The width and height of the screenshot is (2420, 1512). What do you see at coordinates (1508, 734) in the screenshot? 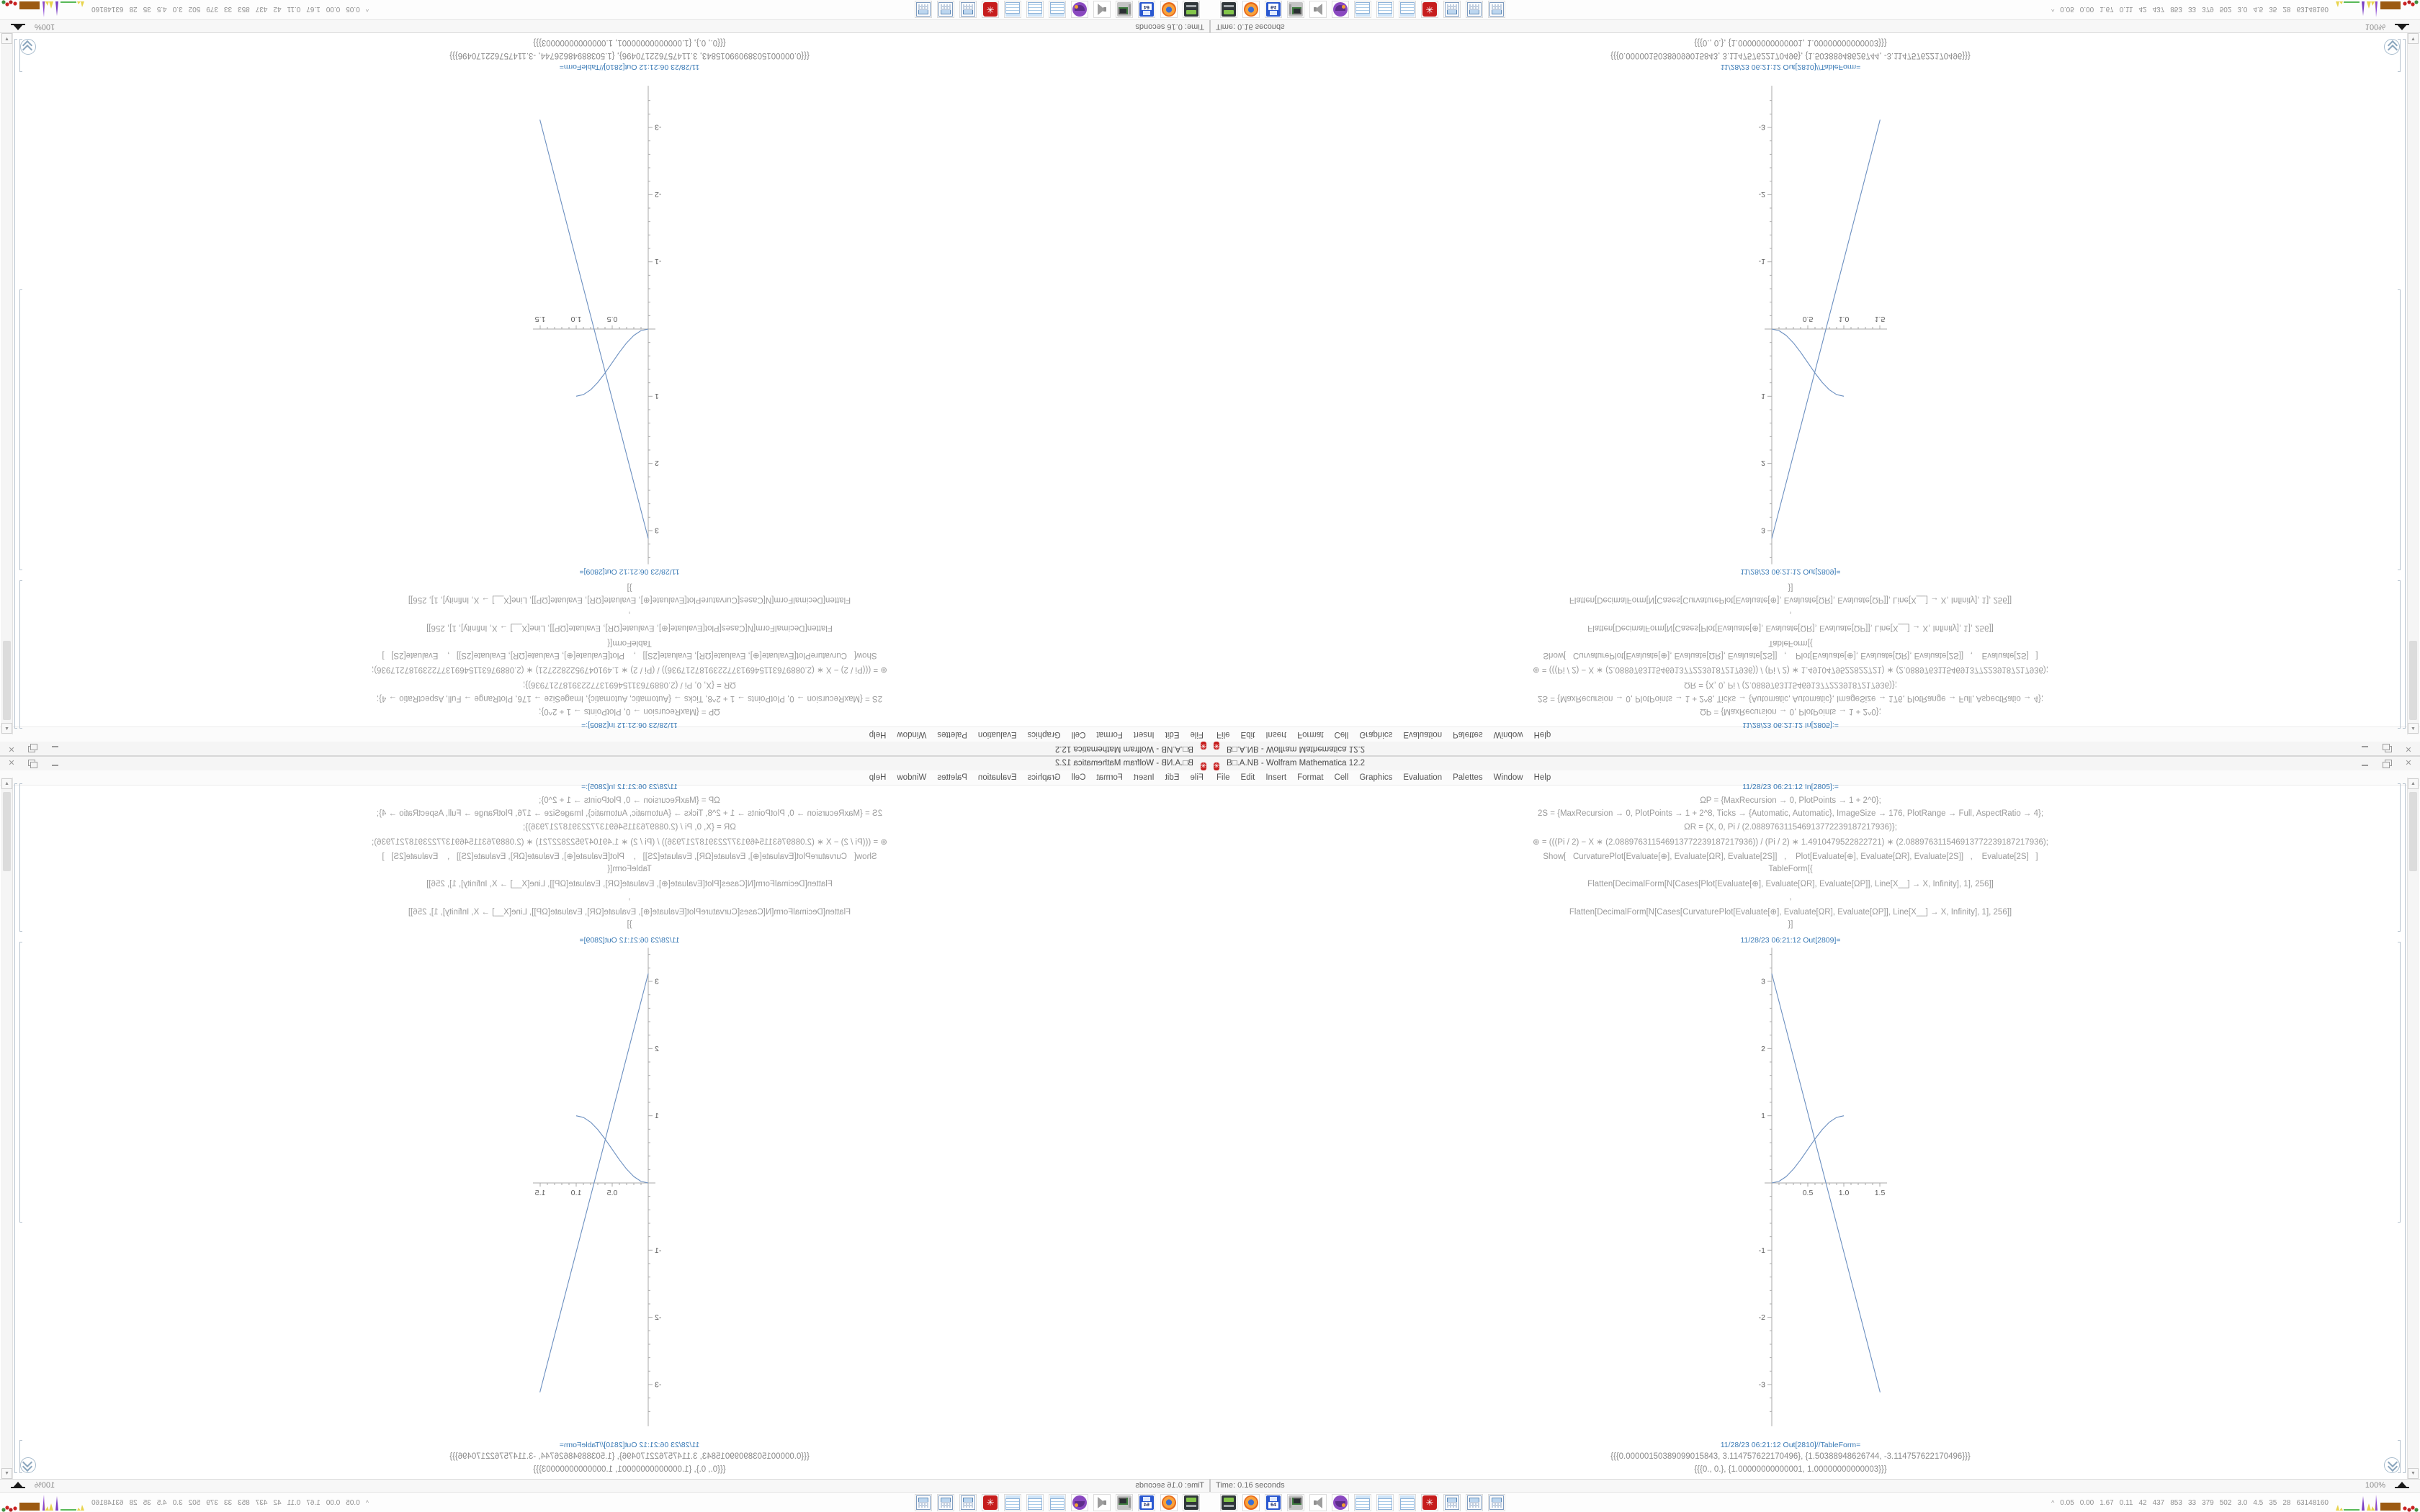
I see `menu-item-window: Window` at bounding box center [1508, 734].